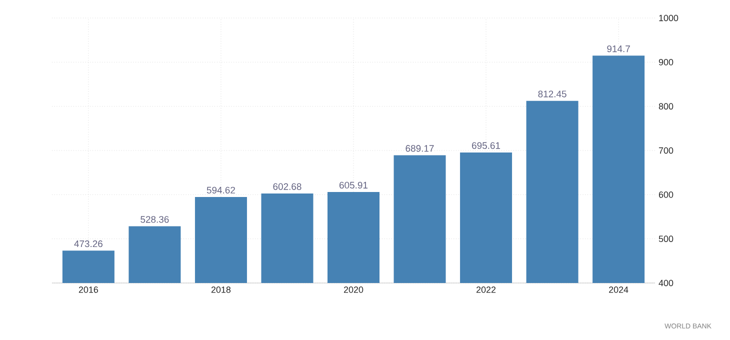 The width and height of the screenshot is (730, 340). I want to click on data-label: 695.61, so click(486, 145).